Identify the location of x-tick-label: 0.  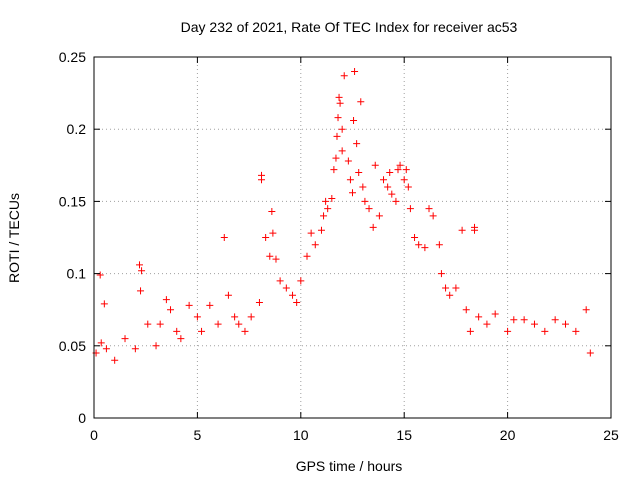
(94, 435).